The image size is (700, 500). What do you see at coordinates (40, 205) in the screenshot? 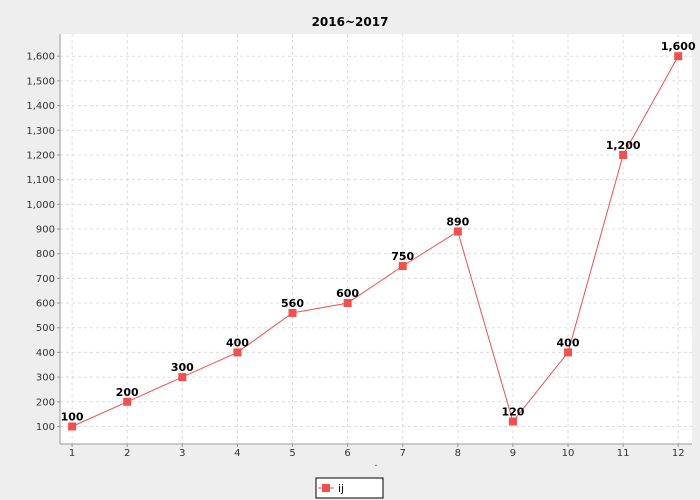
I see `y-tick-label: 1,000` at bounding box center [40, 205].